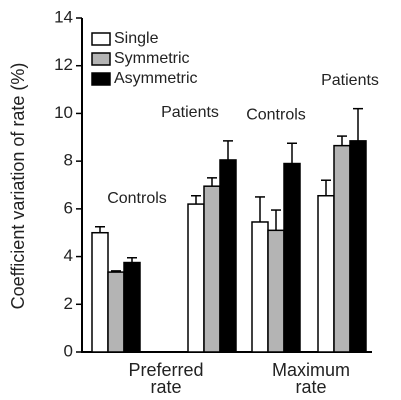  Describe the element at coordinates (18, 186) in the screenshot. I see `y-axis-label: Coefficient variation of rate (%)` at that location.